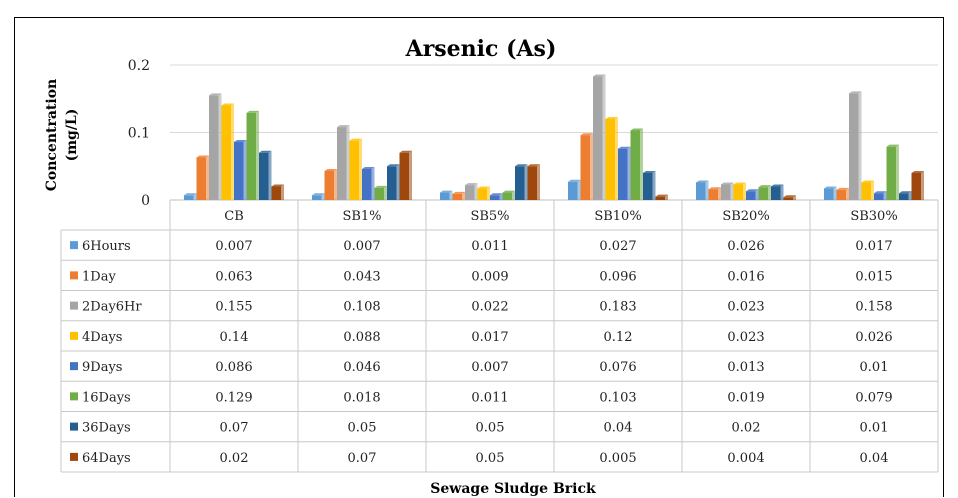  I want to click on y-axis-label-line-2: (mg/L), so click(72, 135).